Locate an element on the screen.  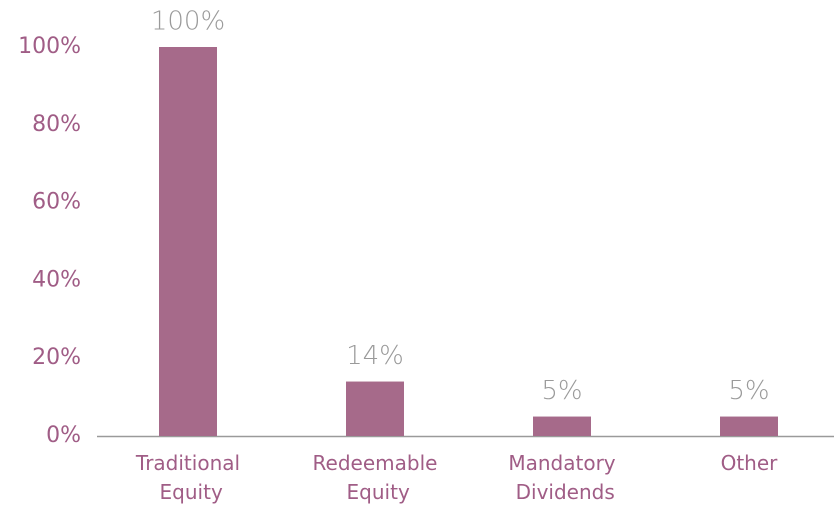
value-label: 14% is located at coordinates (375, 356).